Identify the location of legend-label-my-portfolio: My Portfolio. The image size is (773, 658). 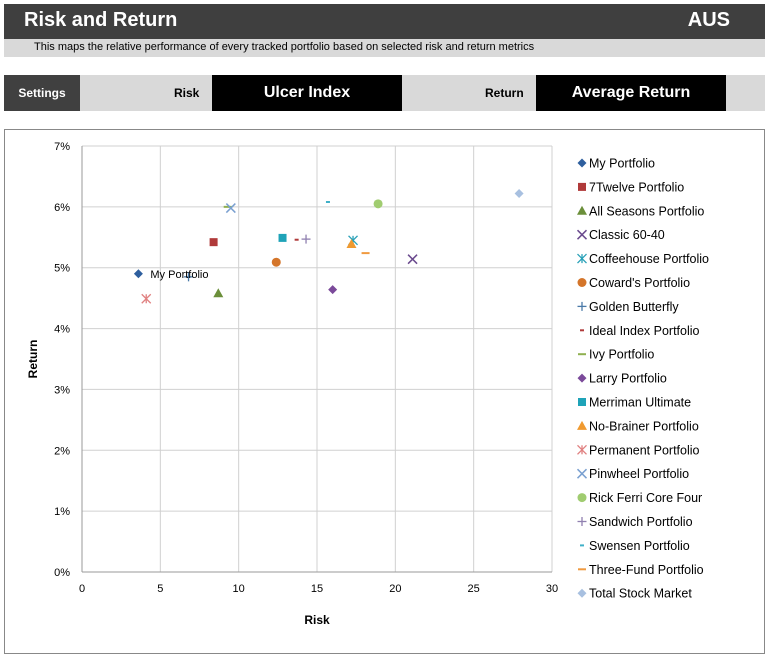
(622, 164).